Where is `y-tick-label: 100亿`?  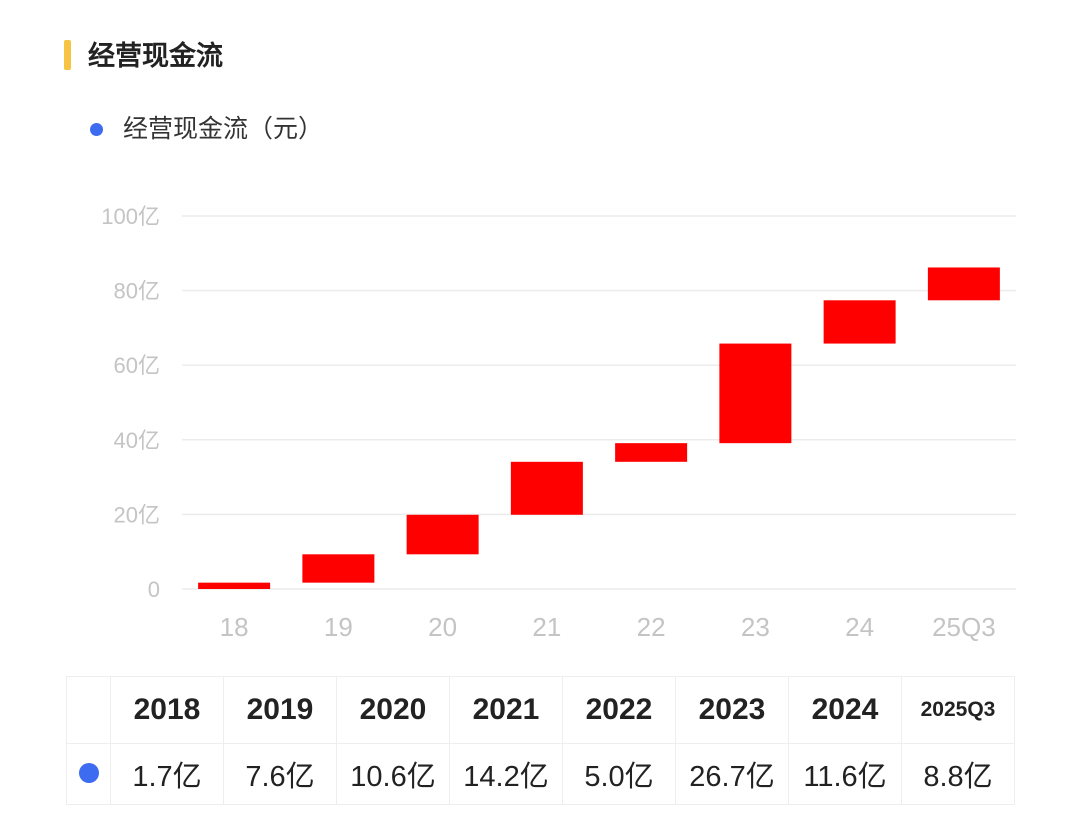
y-tick-label: 100亿 is located at coordinates (130, 216).